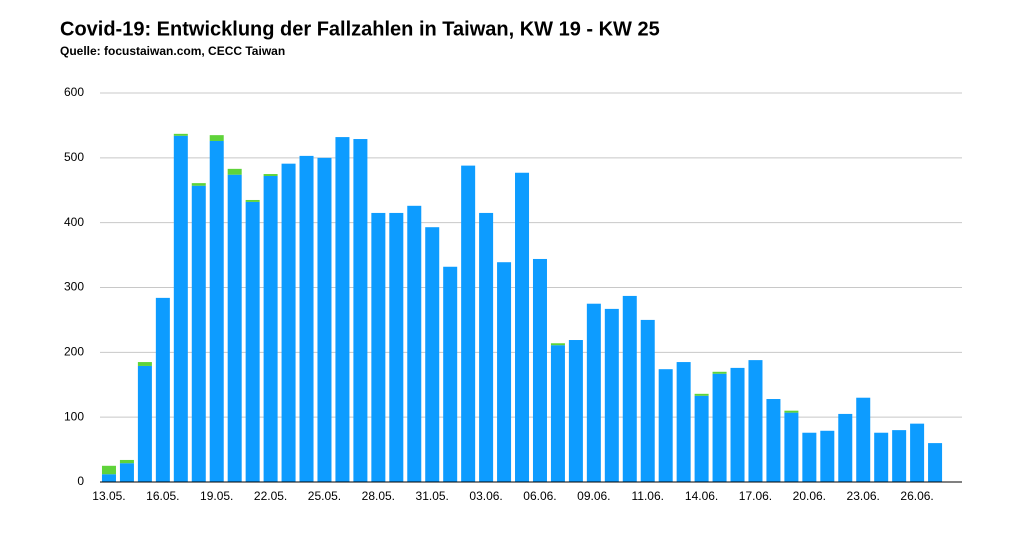 This screenshot has height=546, width=1024. Describe the element at coordinates (485, 496) in the screenshot. I see `x-tick-label: 03.06.` at that location.